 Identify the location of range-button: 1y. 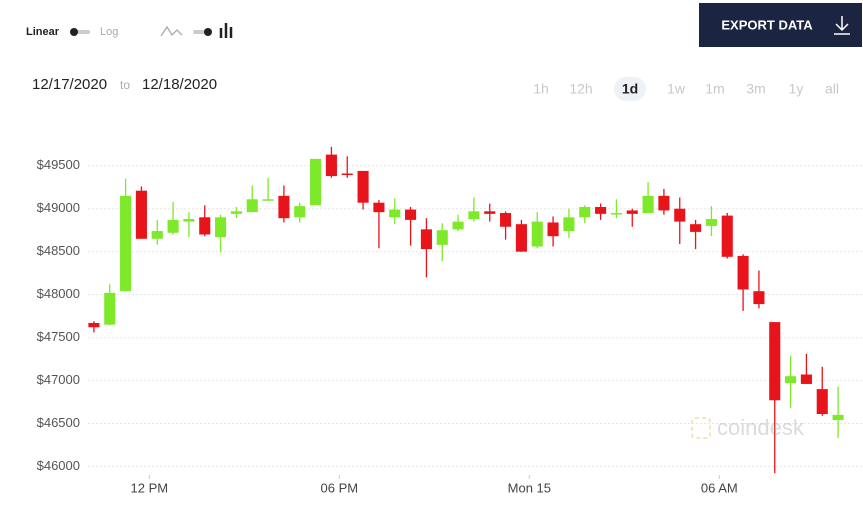
(796, 89).